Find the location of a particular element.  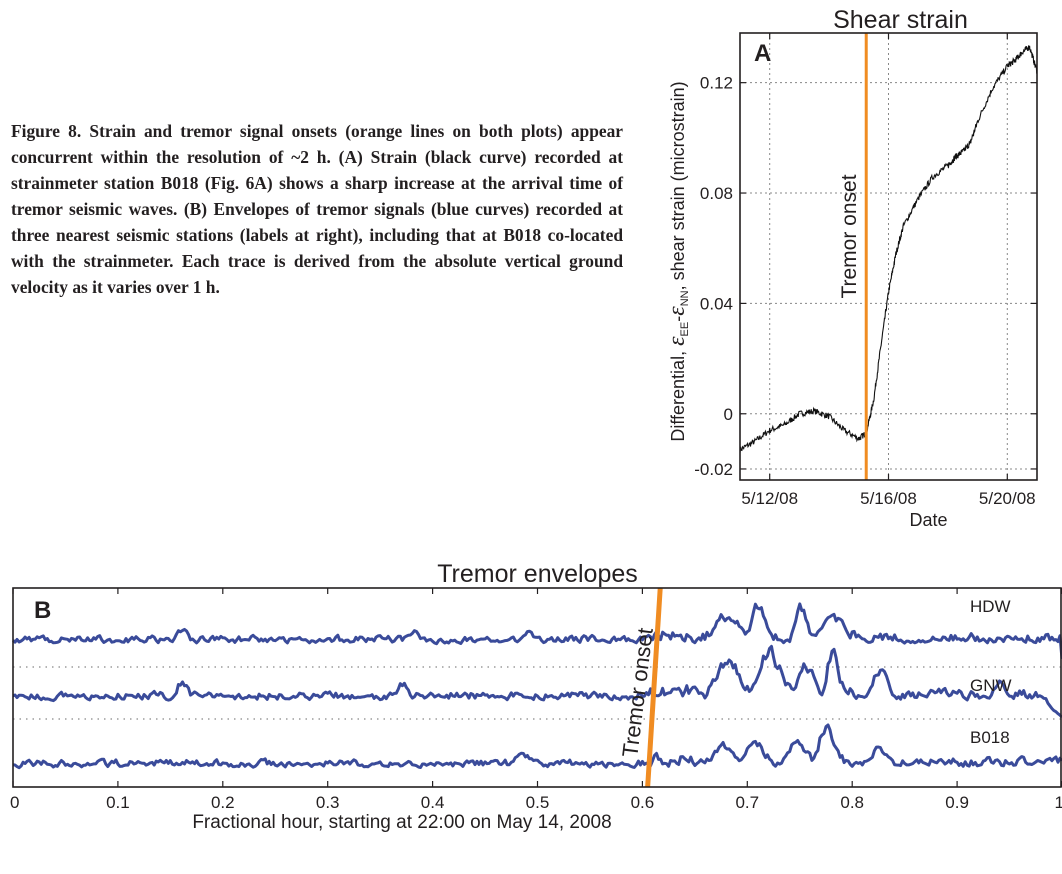

panel-a-xtick-label: 5/16/08 is located at coordinates (888, 498).